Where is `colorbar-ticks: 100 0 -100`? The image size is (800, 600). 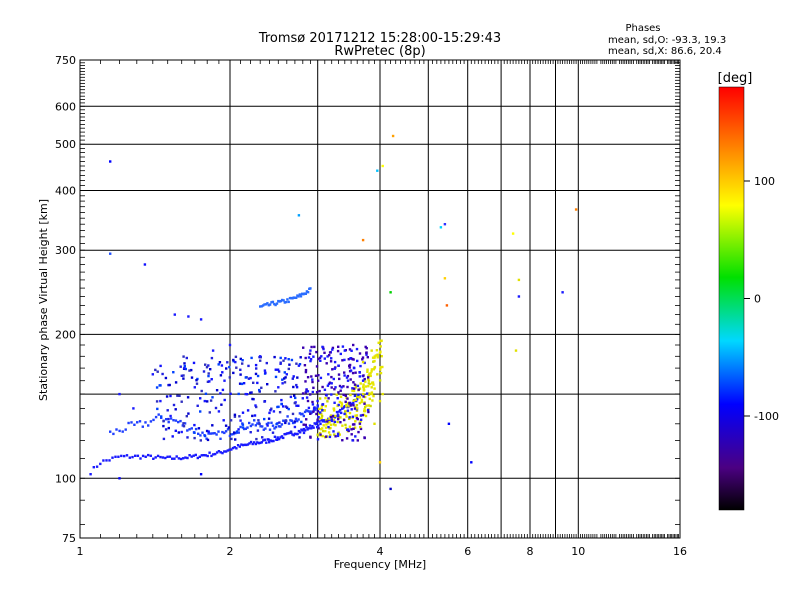
colorbar-ticks: 100 0 -100 is located at coordinates (761, 299).